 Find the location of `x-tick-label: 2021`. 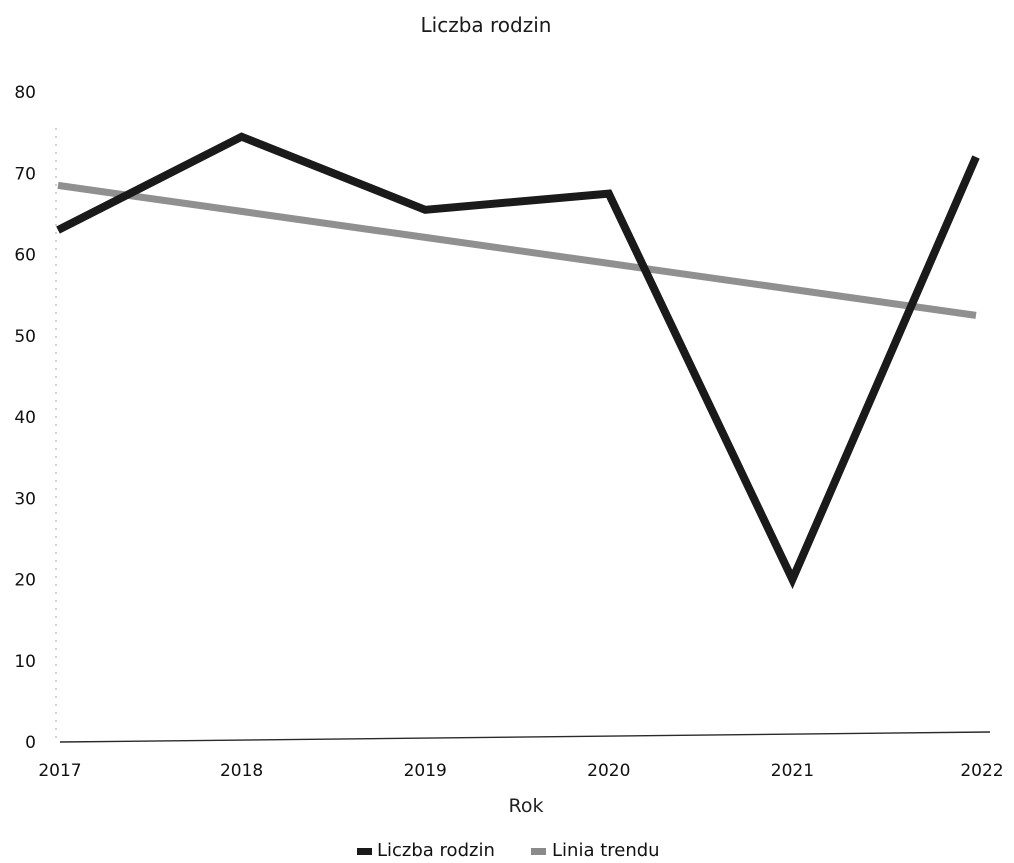

x-tick-label: 2021 is located at coordinates (792, 771).